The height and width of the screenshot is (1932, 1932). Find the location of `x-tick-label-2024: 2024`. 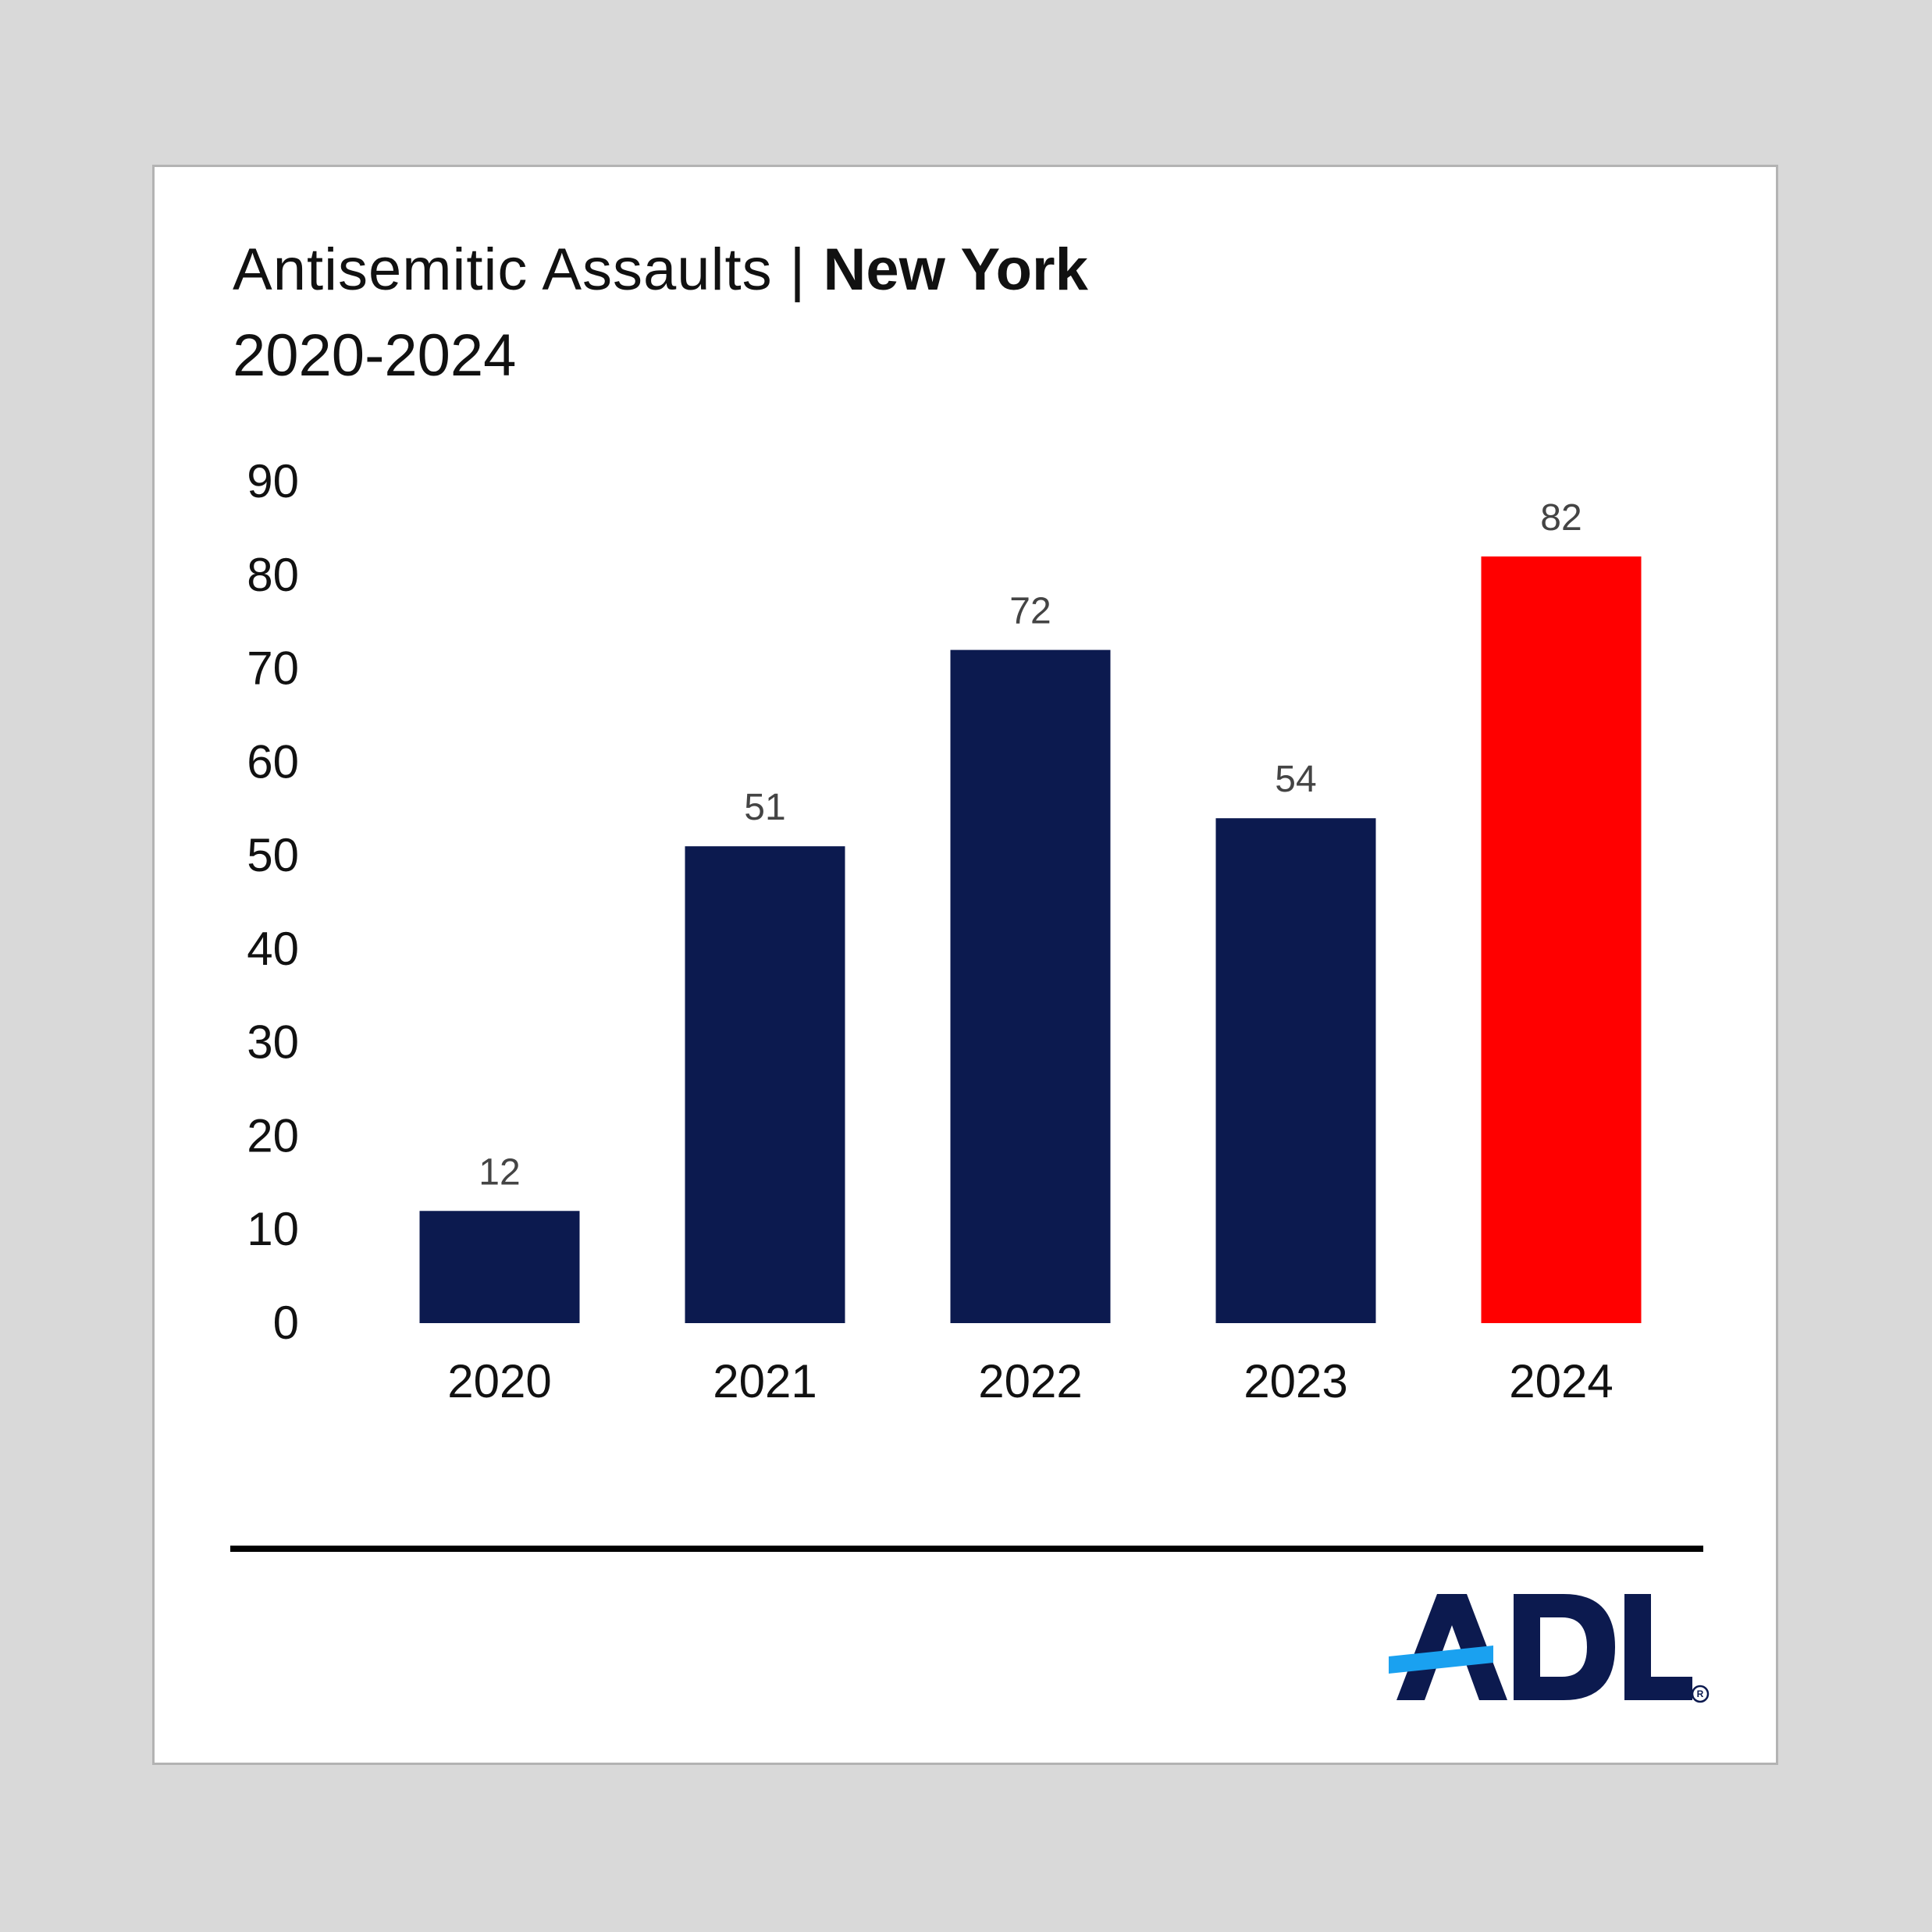

x-tick-label-2024: 2024 is located at coordinates (1561, 1381).